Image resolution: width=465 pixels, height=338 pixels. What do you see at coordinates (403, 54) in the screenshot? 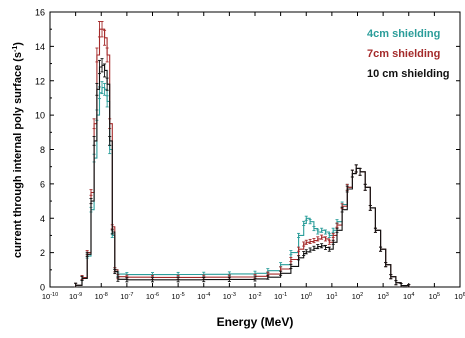
I see `legend-entry: 7cm shielding` at bounding box center [403, 54].